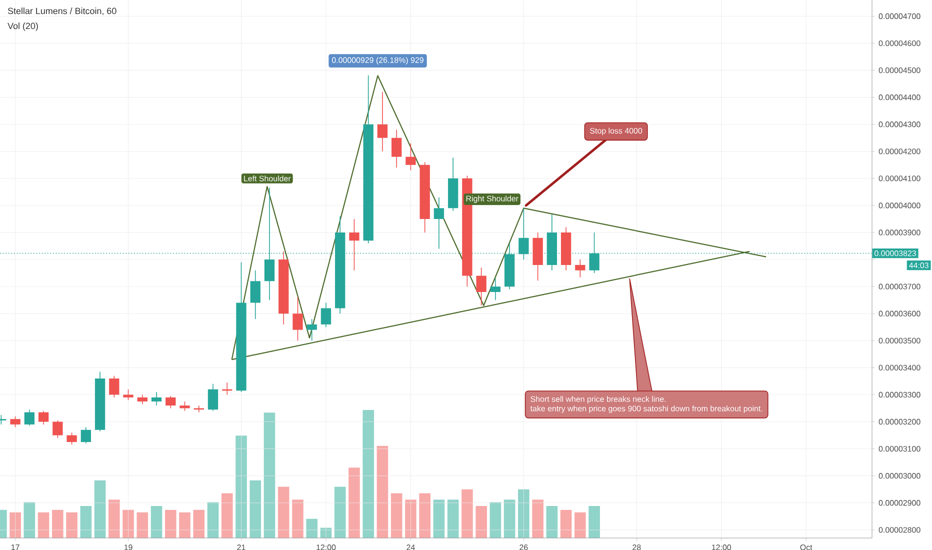 This screenshot has height=550, width=932. Describe the element at coordinates (23, 26) in the screenshot. I see `text: Vol (20)` at that location.